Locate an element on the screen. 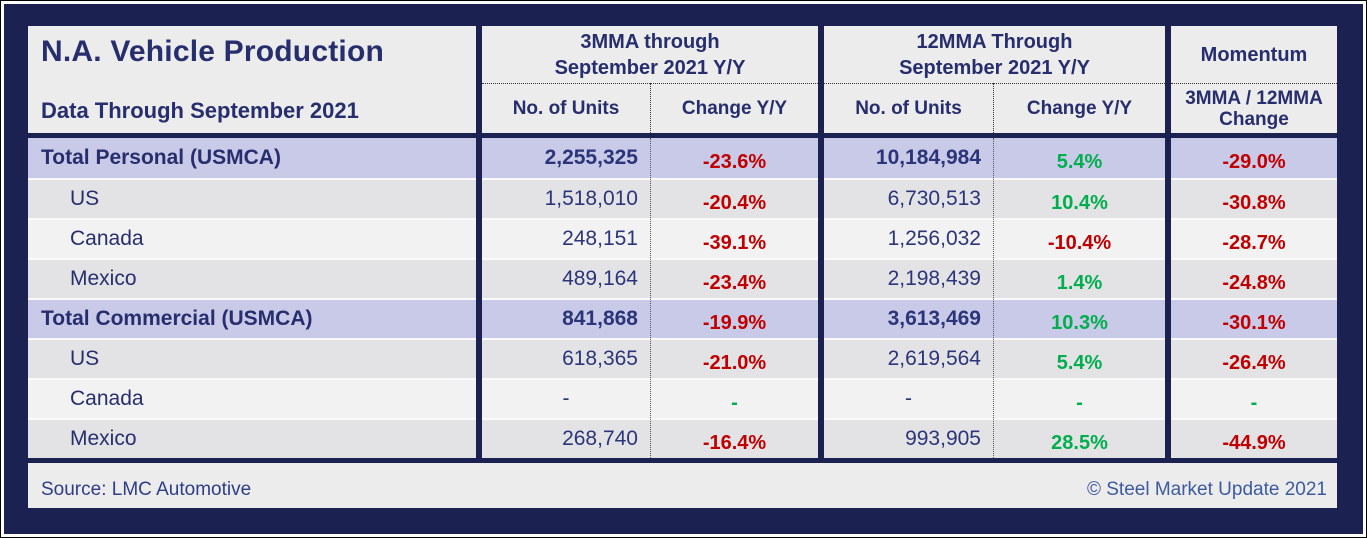 The image size is (1367, 538). chg-3mma-cell: -16.4% is located at coordinates (734, 438).